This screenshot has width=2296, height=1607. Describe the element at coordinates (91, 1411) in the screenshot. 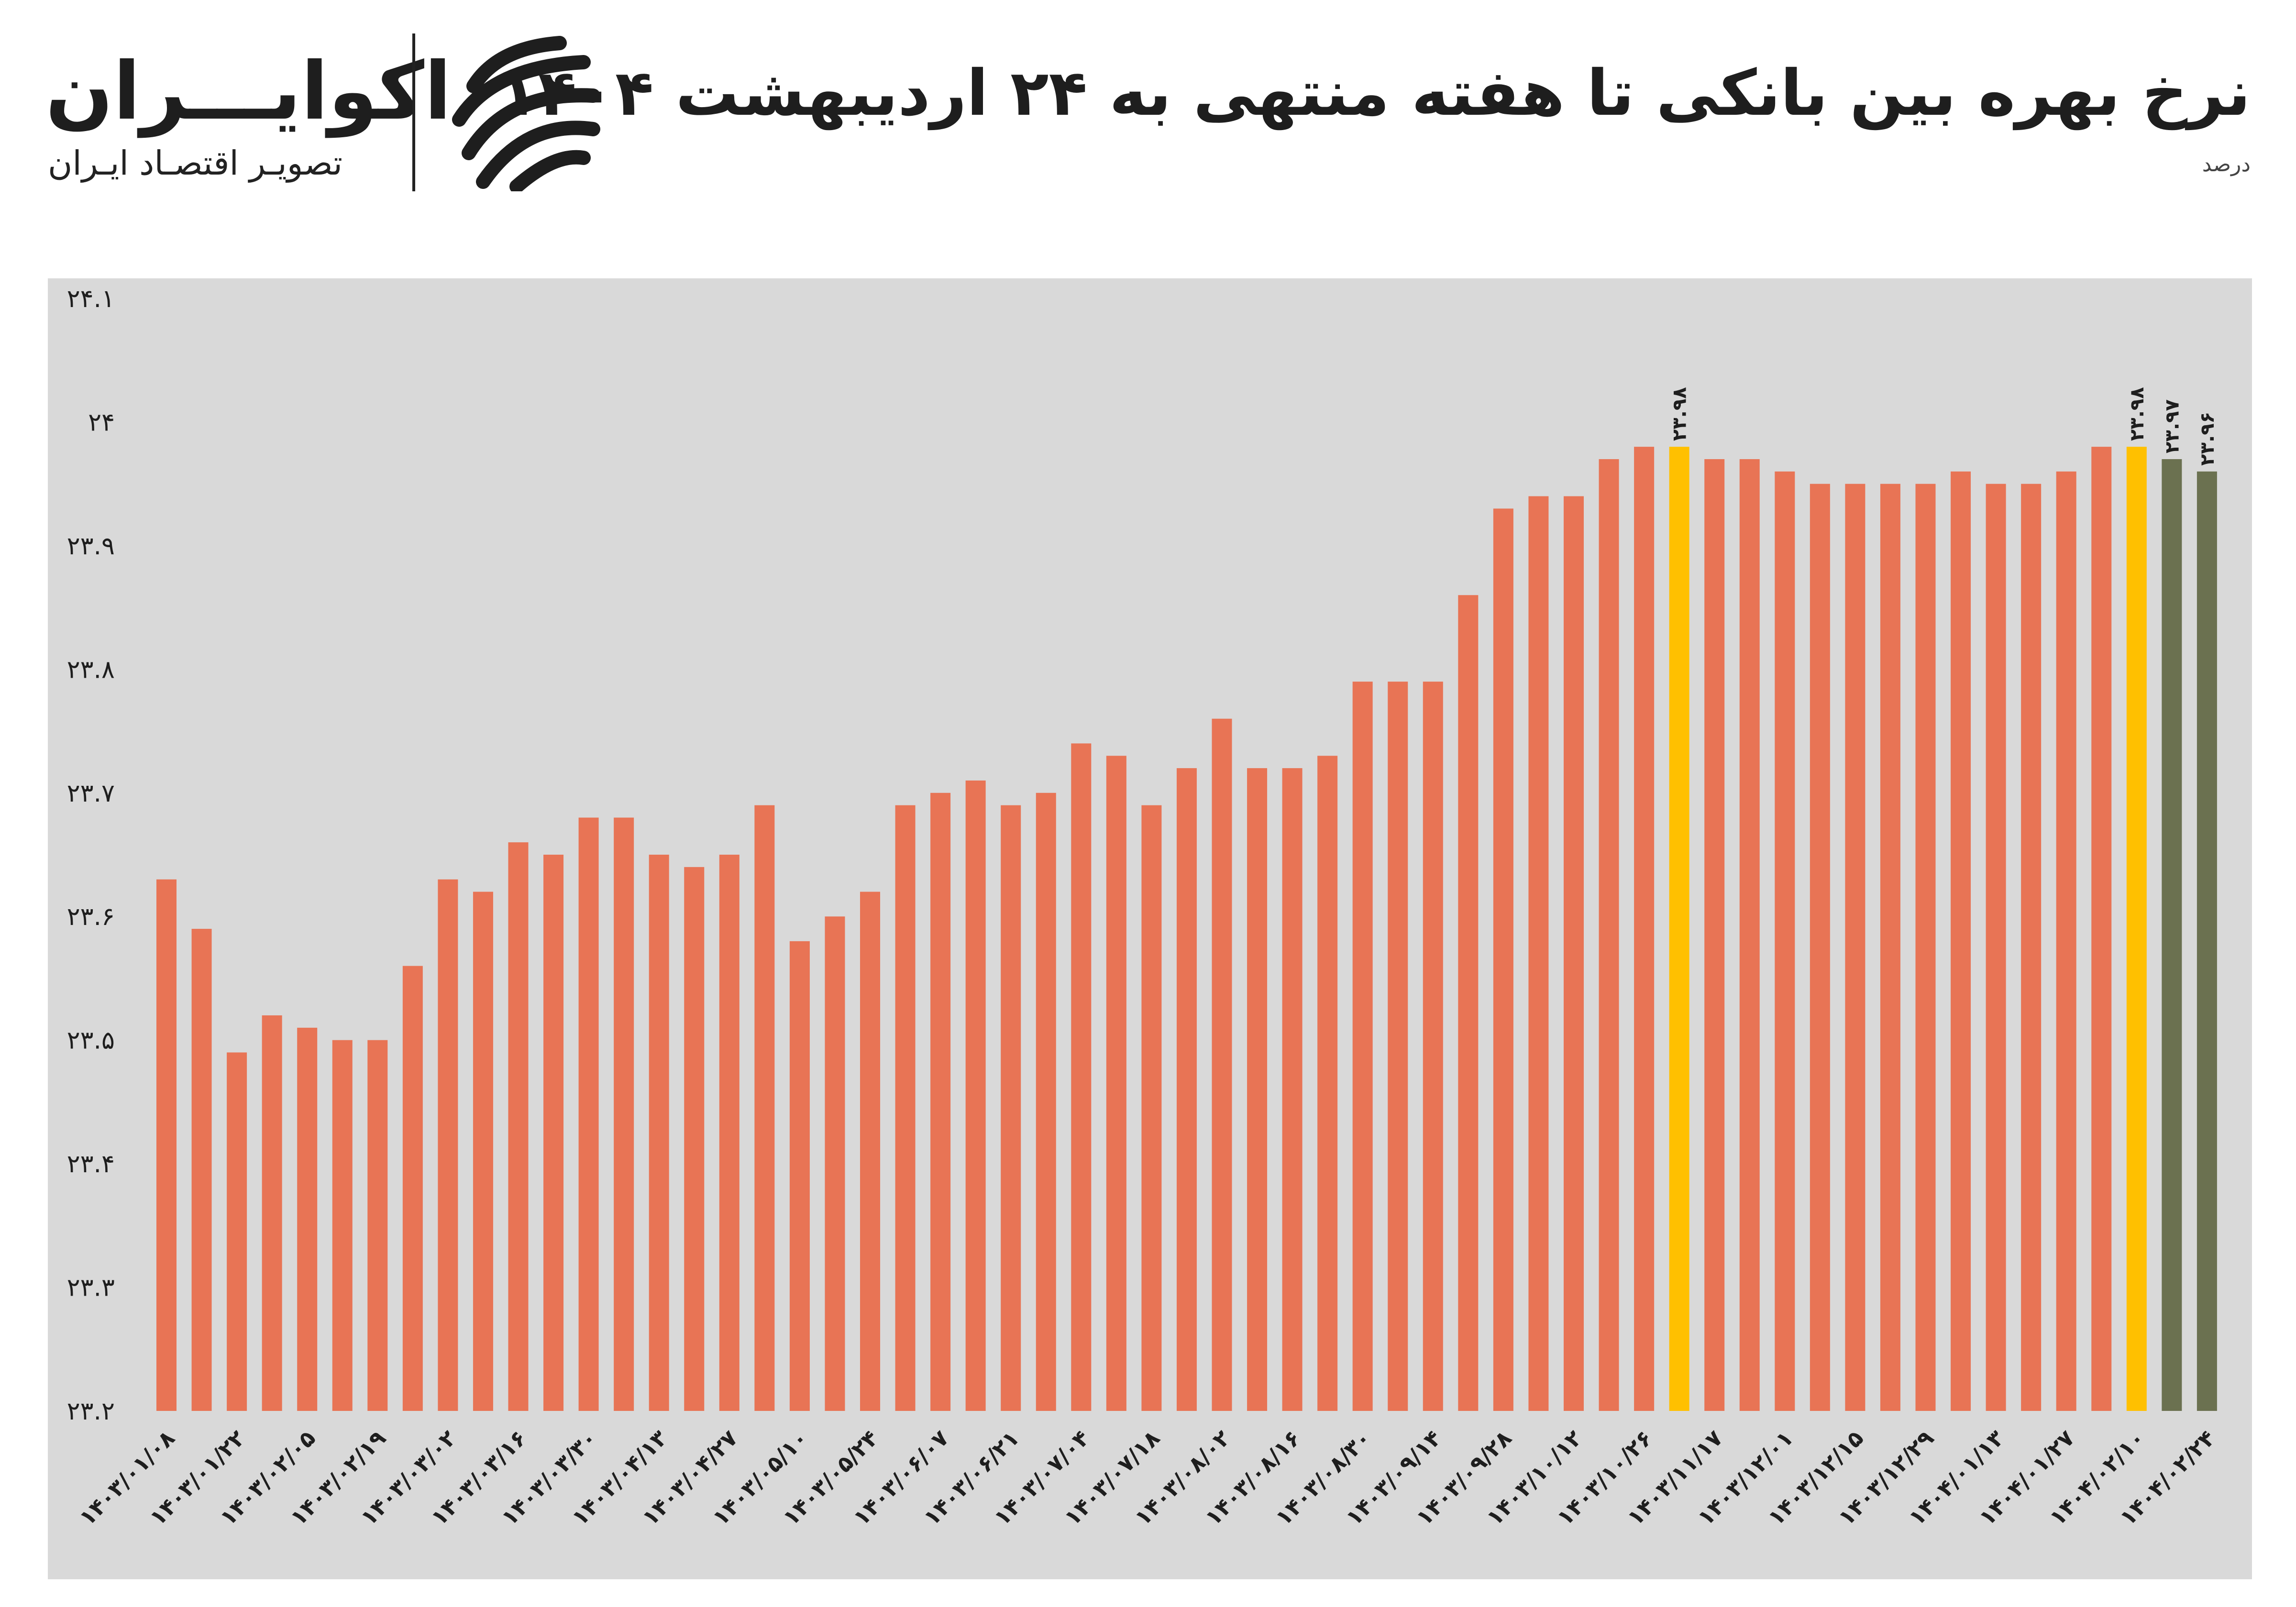

I see `y-tick-label: ۲۳.۲` at that location.